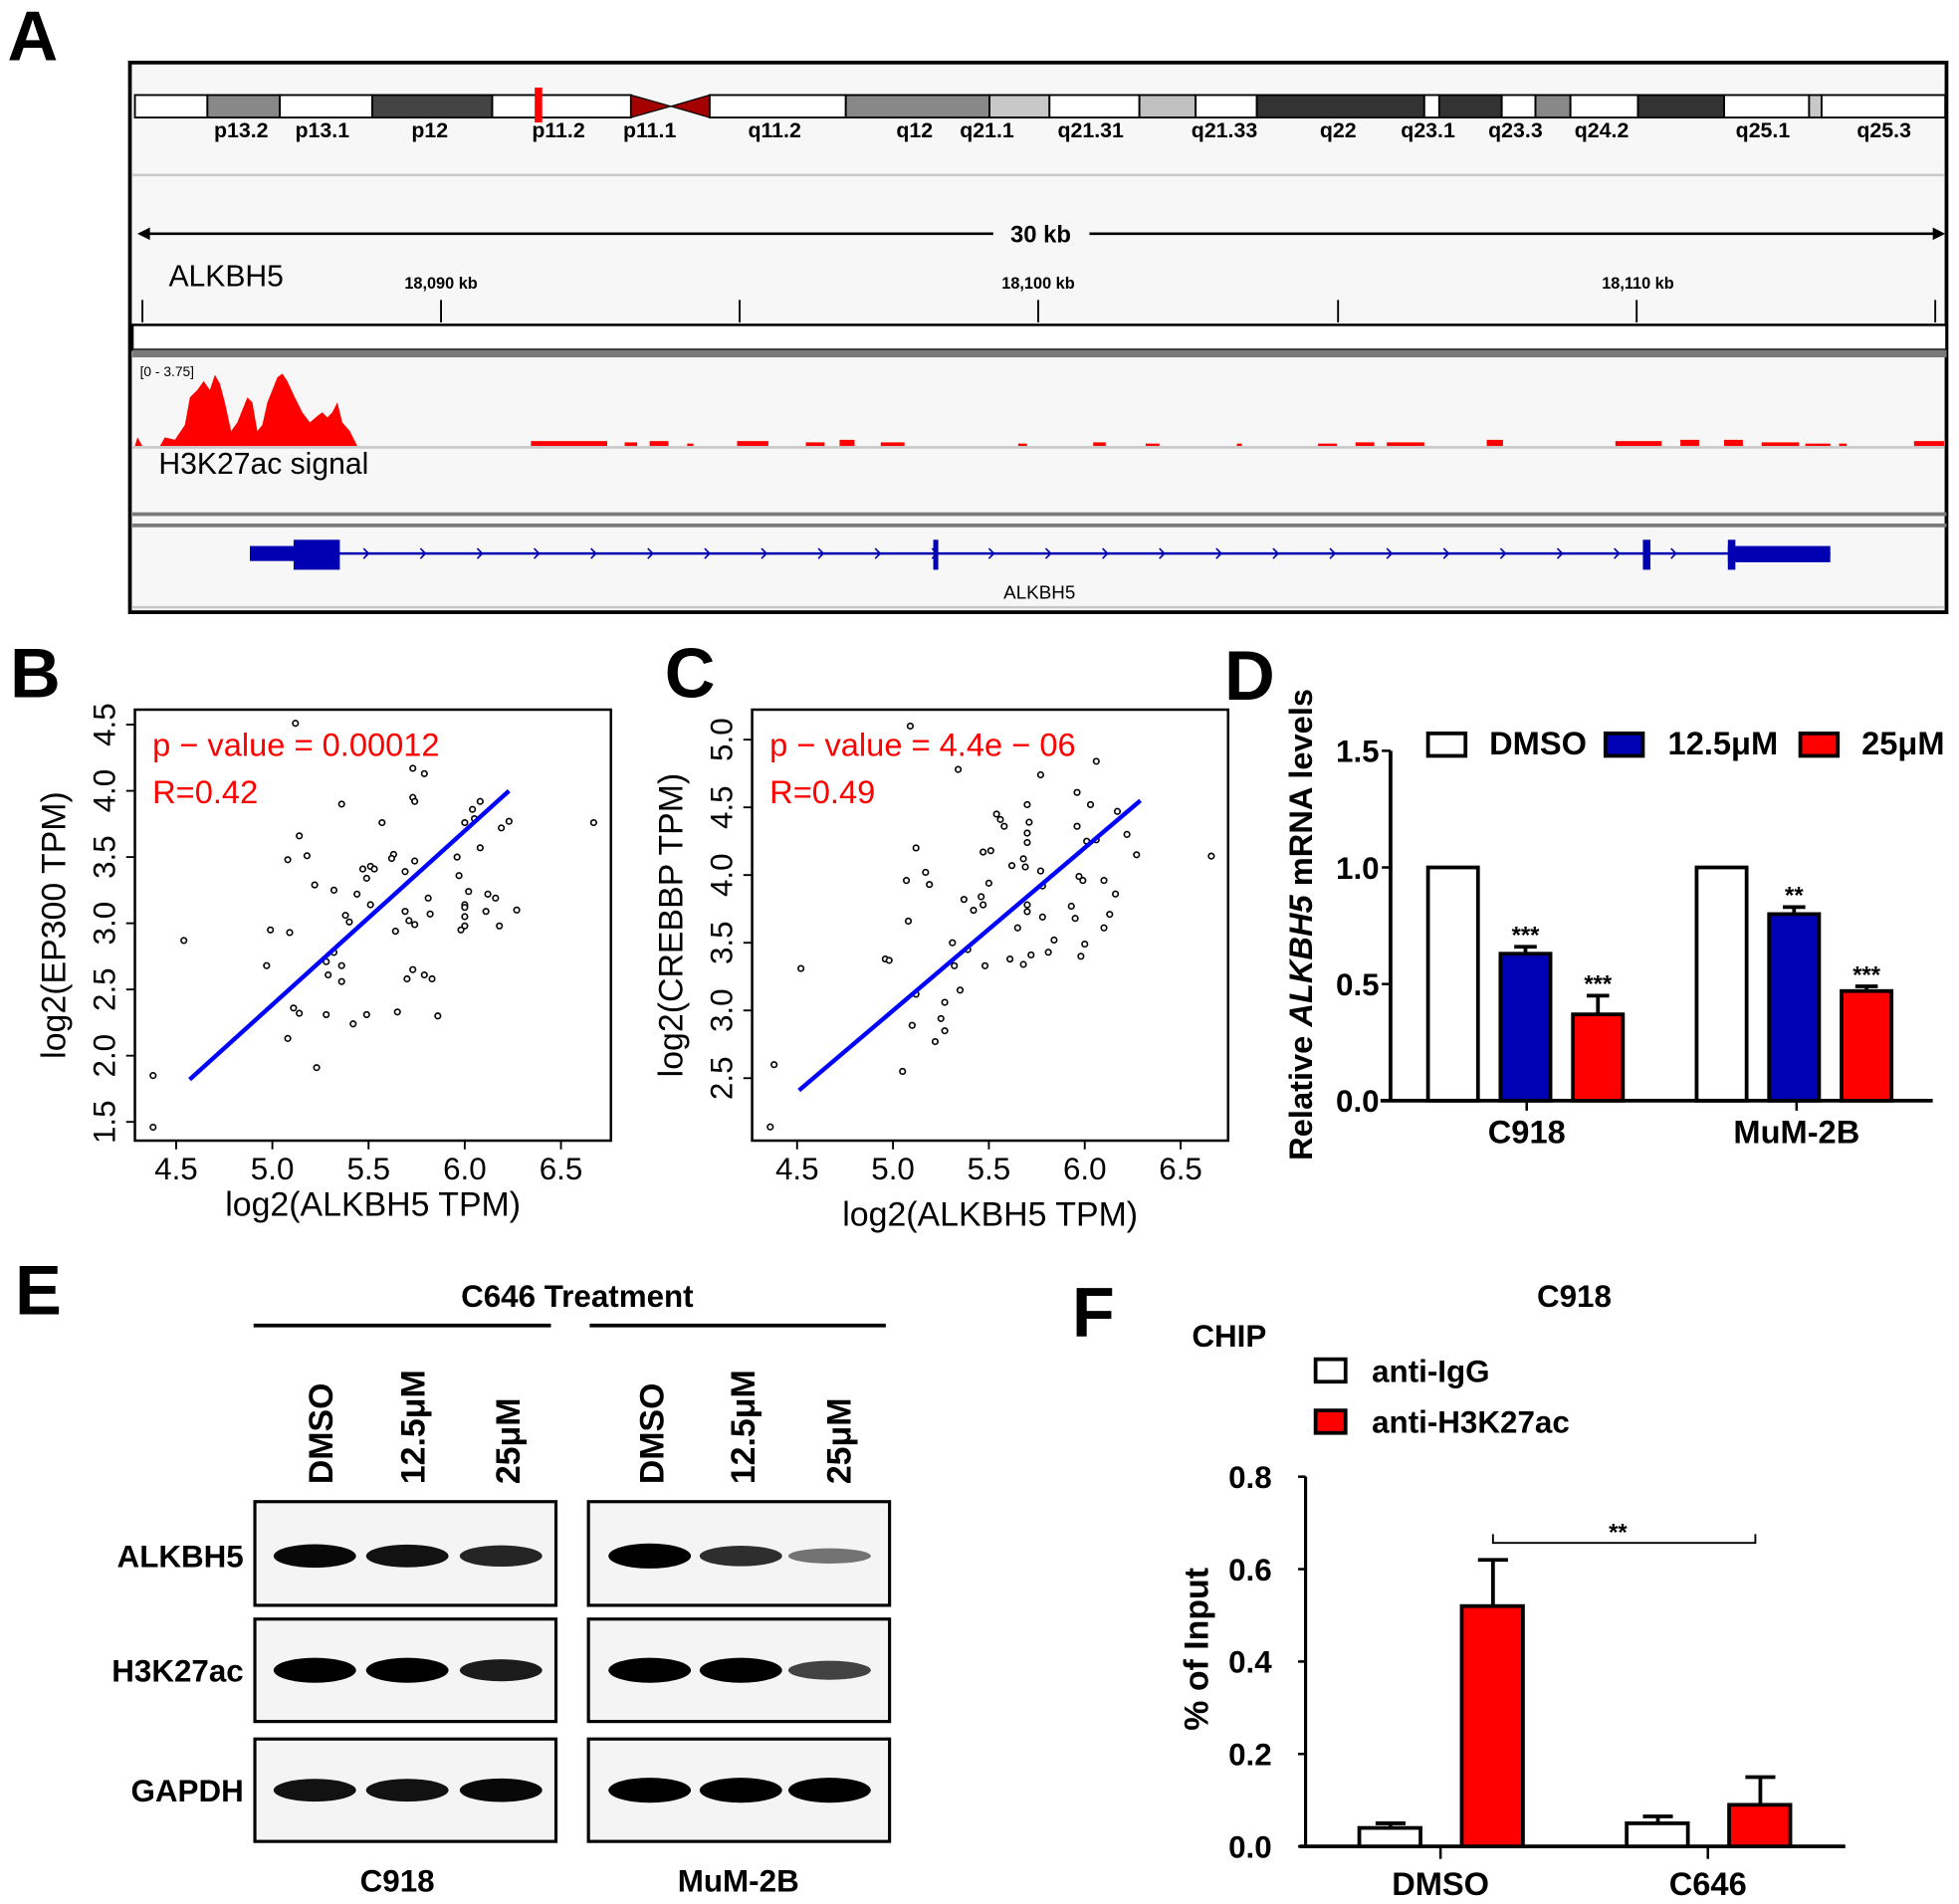 Image resolution: width=1959 pixels, height=1904 pixels. I want to click on plot-frame, so click(372, 925).